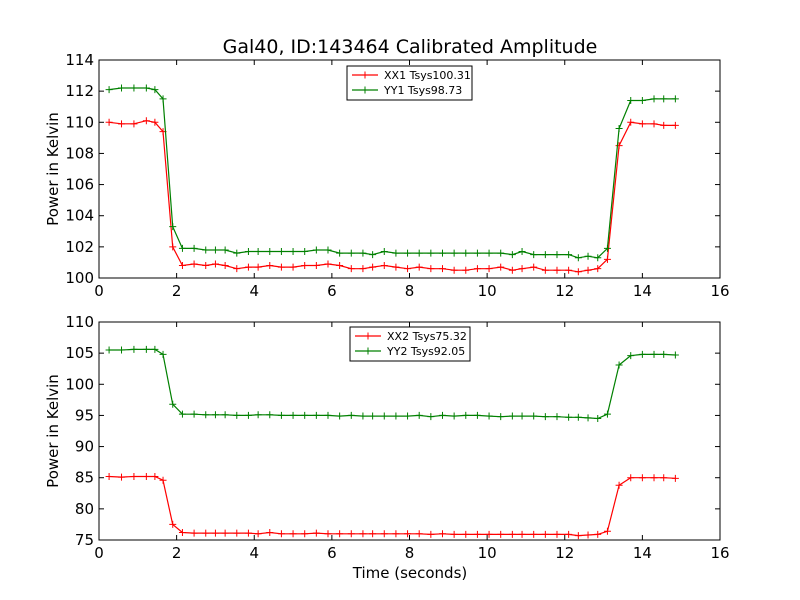 This screenshot has width=800, height=600. Describe the element at coordinates (53, 169) in the screenshot. I see `y-axis-label: Power in Kelvin` at that location.